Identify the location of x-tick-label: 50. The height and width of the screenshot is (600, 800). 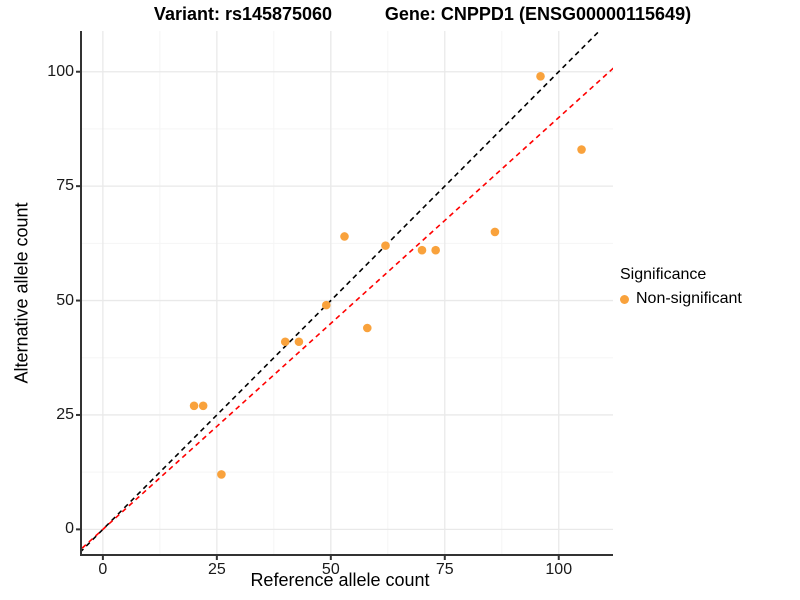
(330, 569).